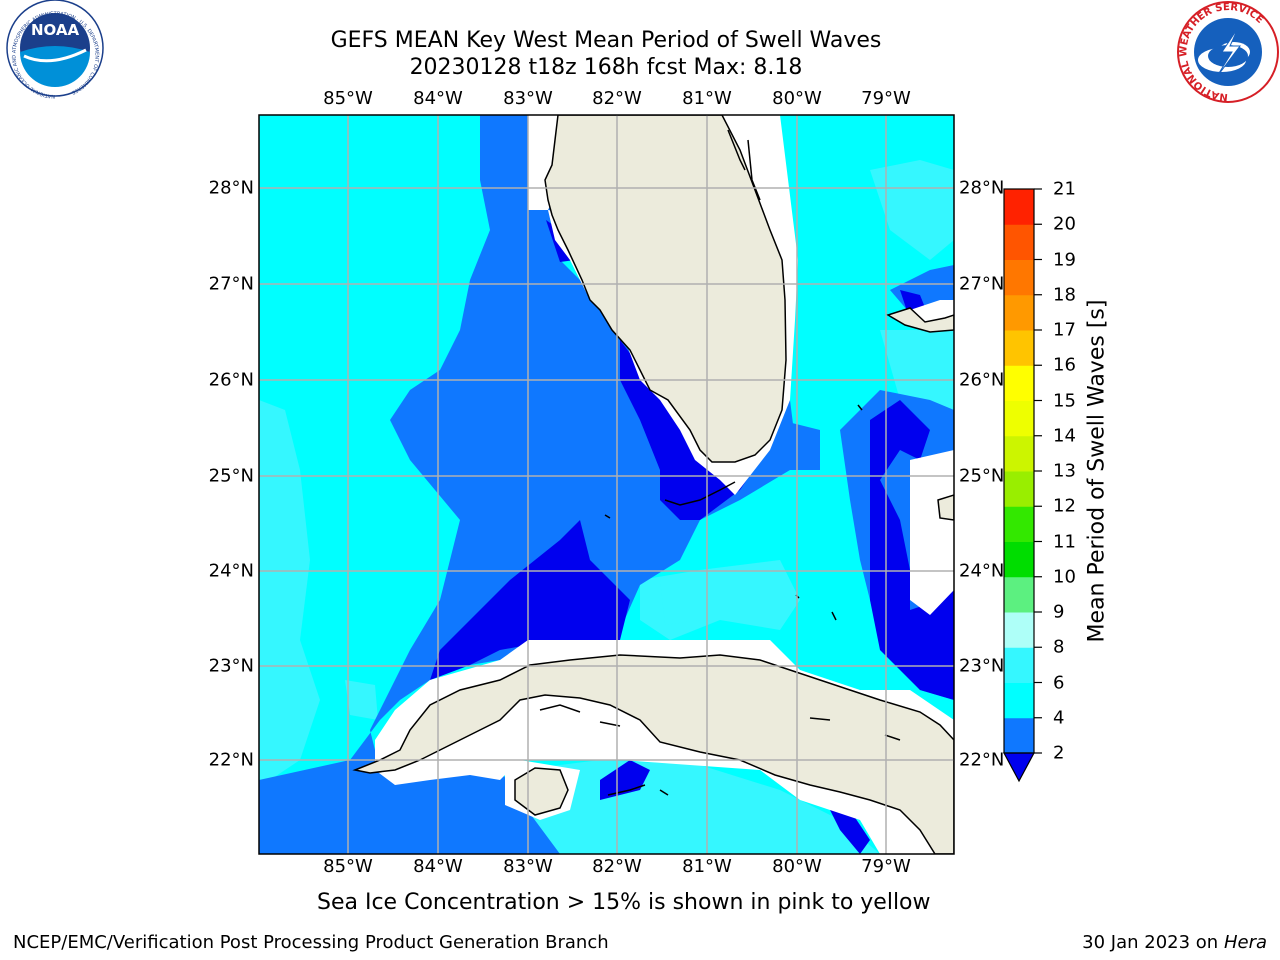 This screenshot has height=960, width=1280. Describe the element at coordinates (707, 866) in the screenshot. I see `lon-label-bottom: 81°W` at that location.